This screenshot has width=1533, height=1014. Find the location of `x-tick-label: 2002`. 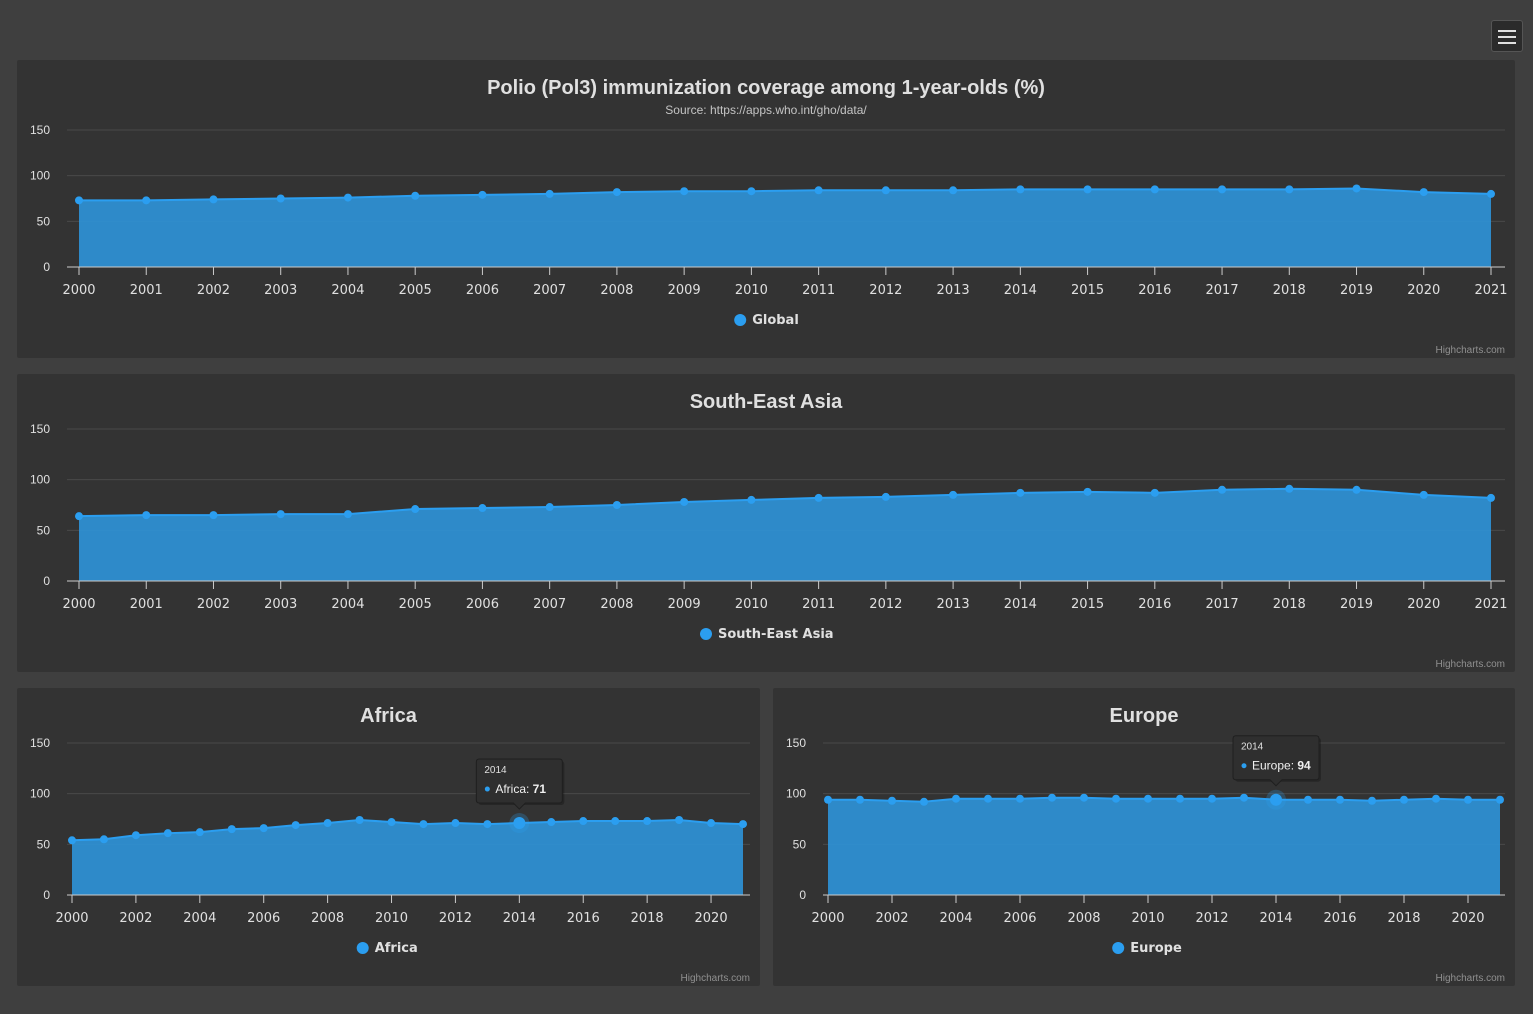

x-tick-label: 2002 is located at coordinates (891, 918).